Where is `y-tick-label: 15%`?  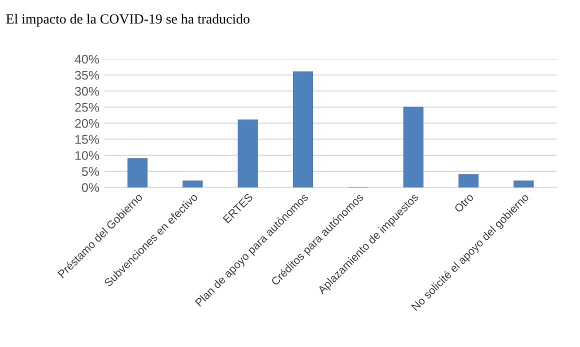
y-tick-label: 15% is located at coordinates (87, 139).